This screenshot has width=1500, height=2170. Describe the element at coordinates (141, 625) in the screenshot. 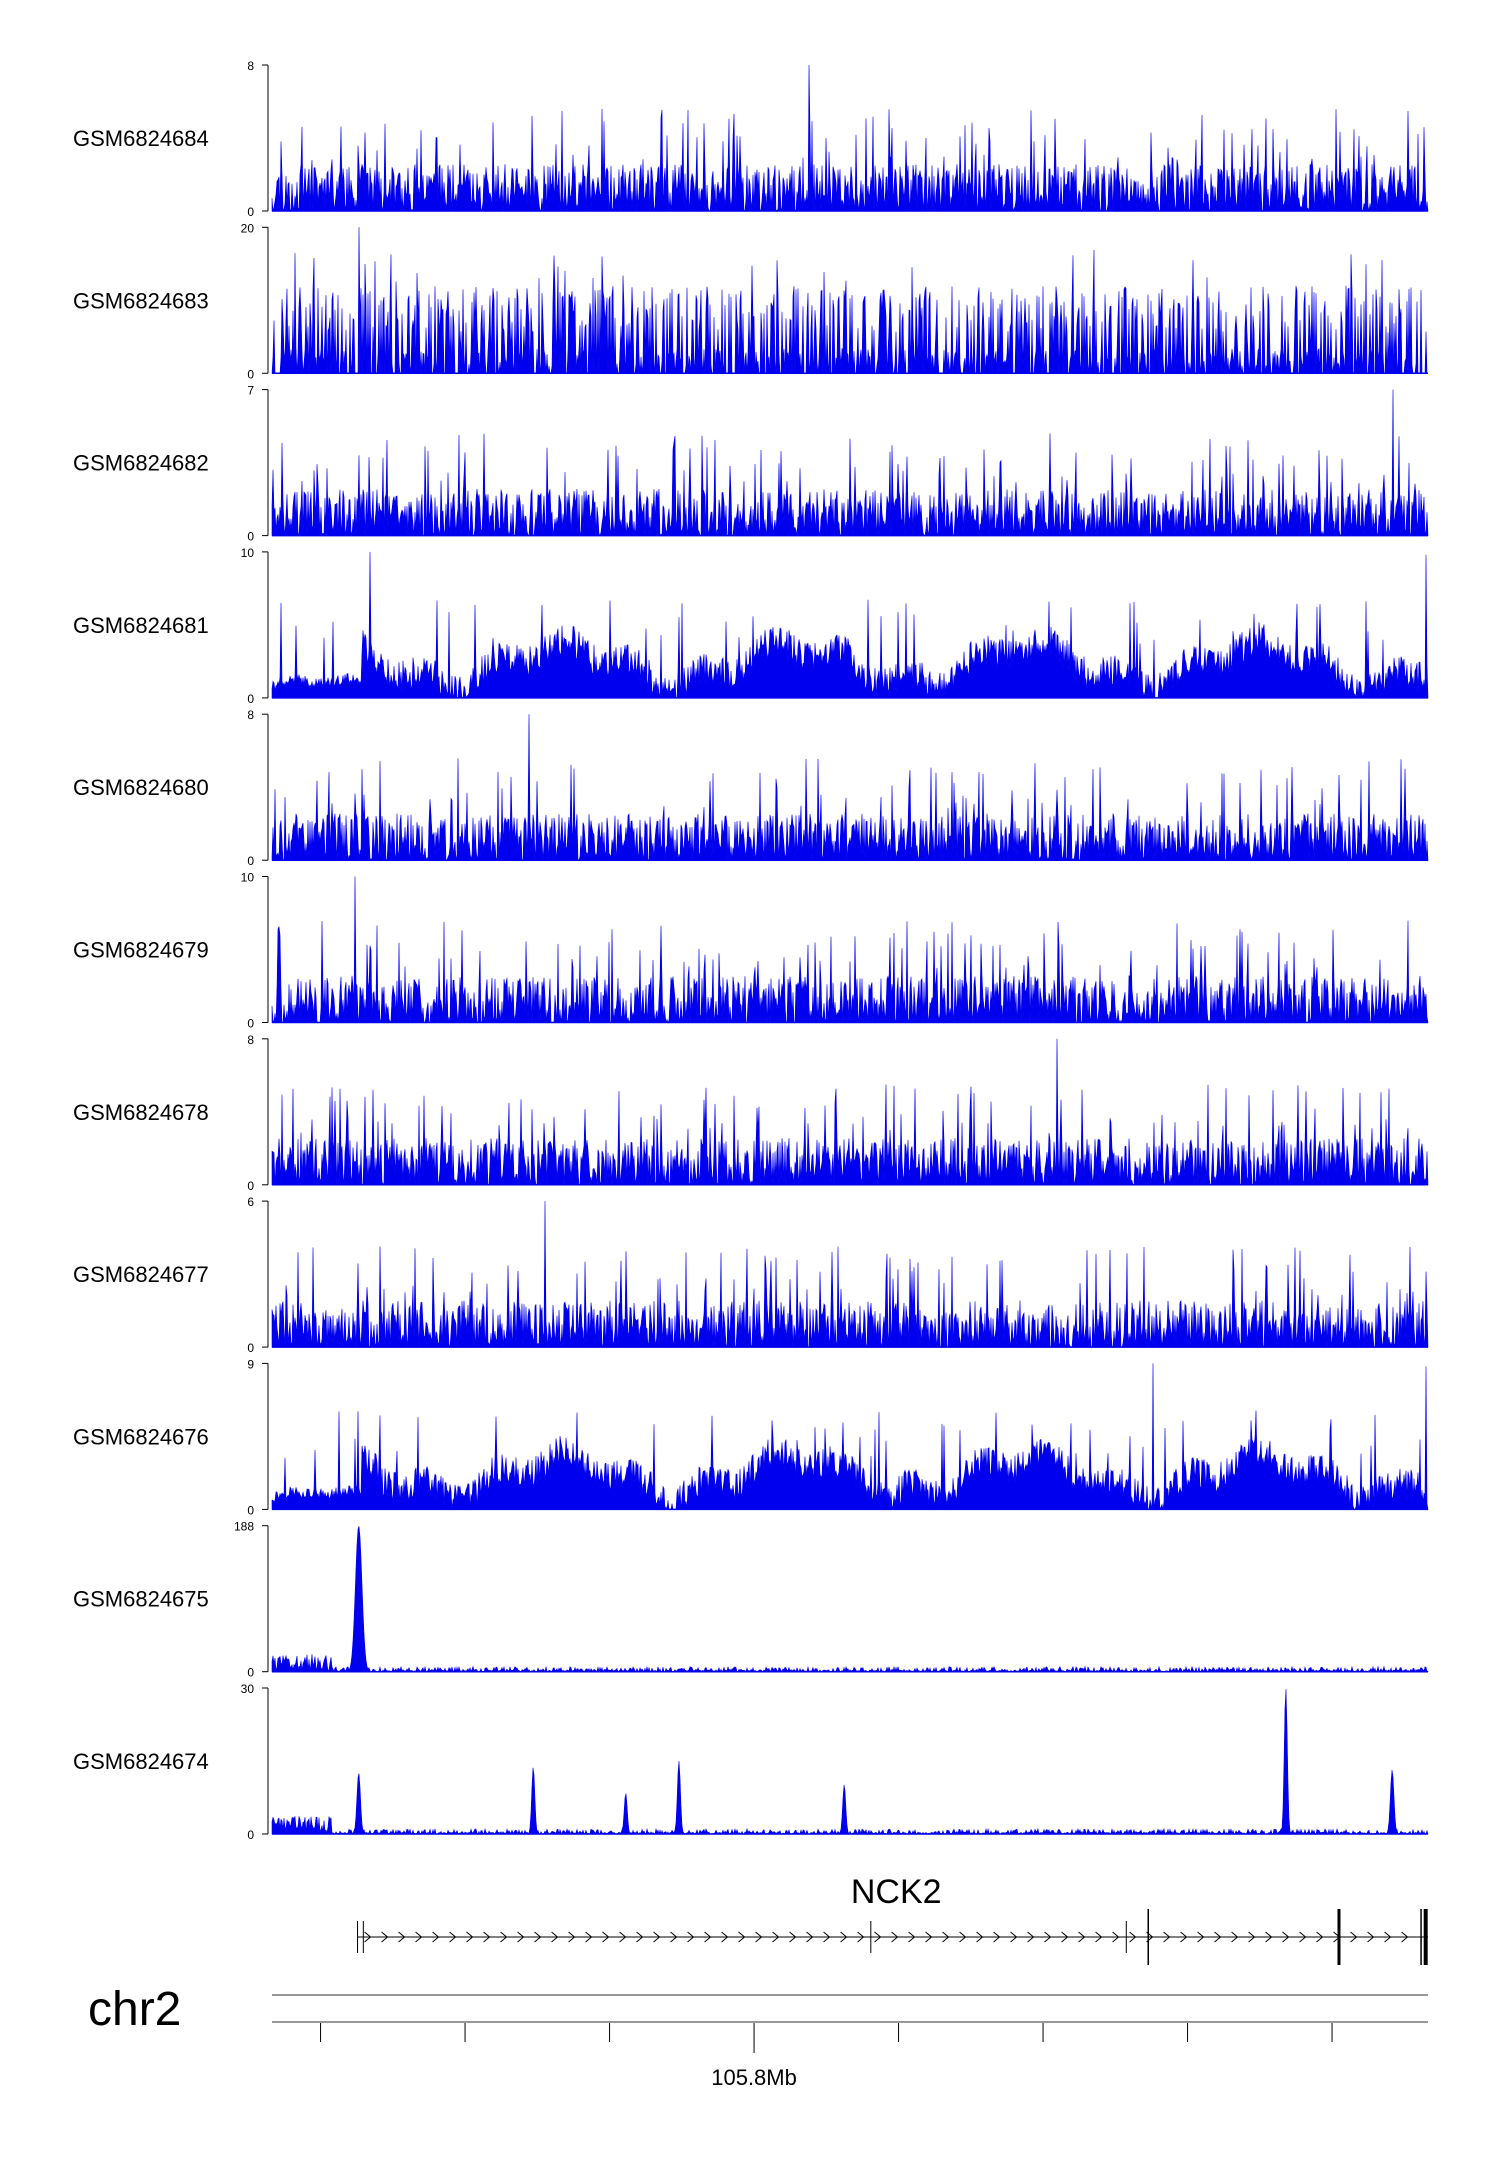

I see `track-label: GSM6824681` at that location.